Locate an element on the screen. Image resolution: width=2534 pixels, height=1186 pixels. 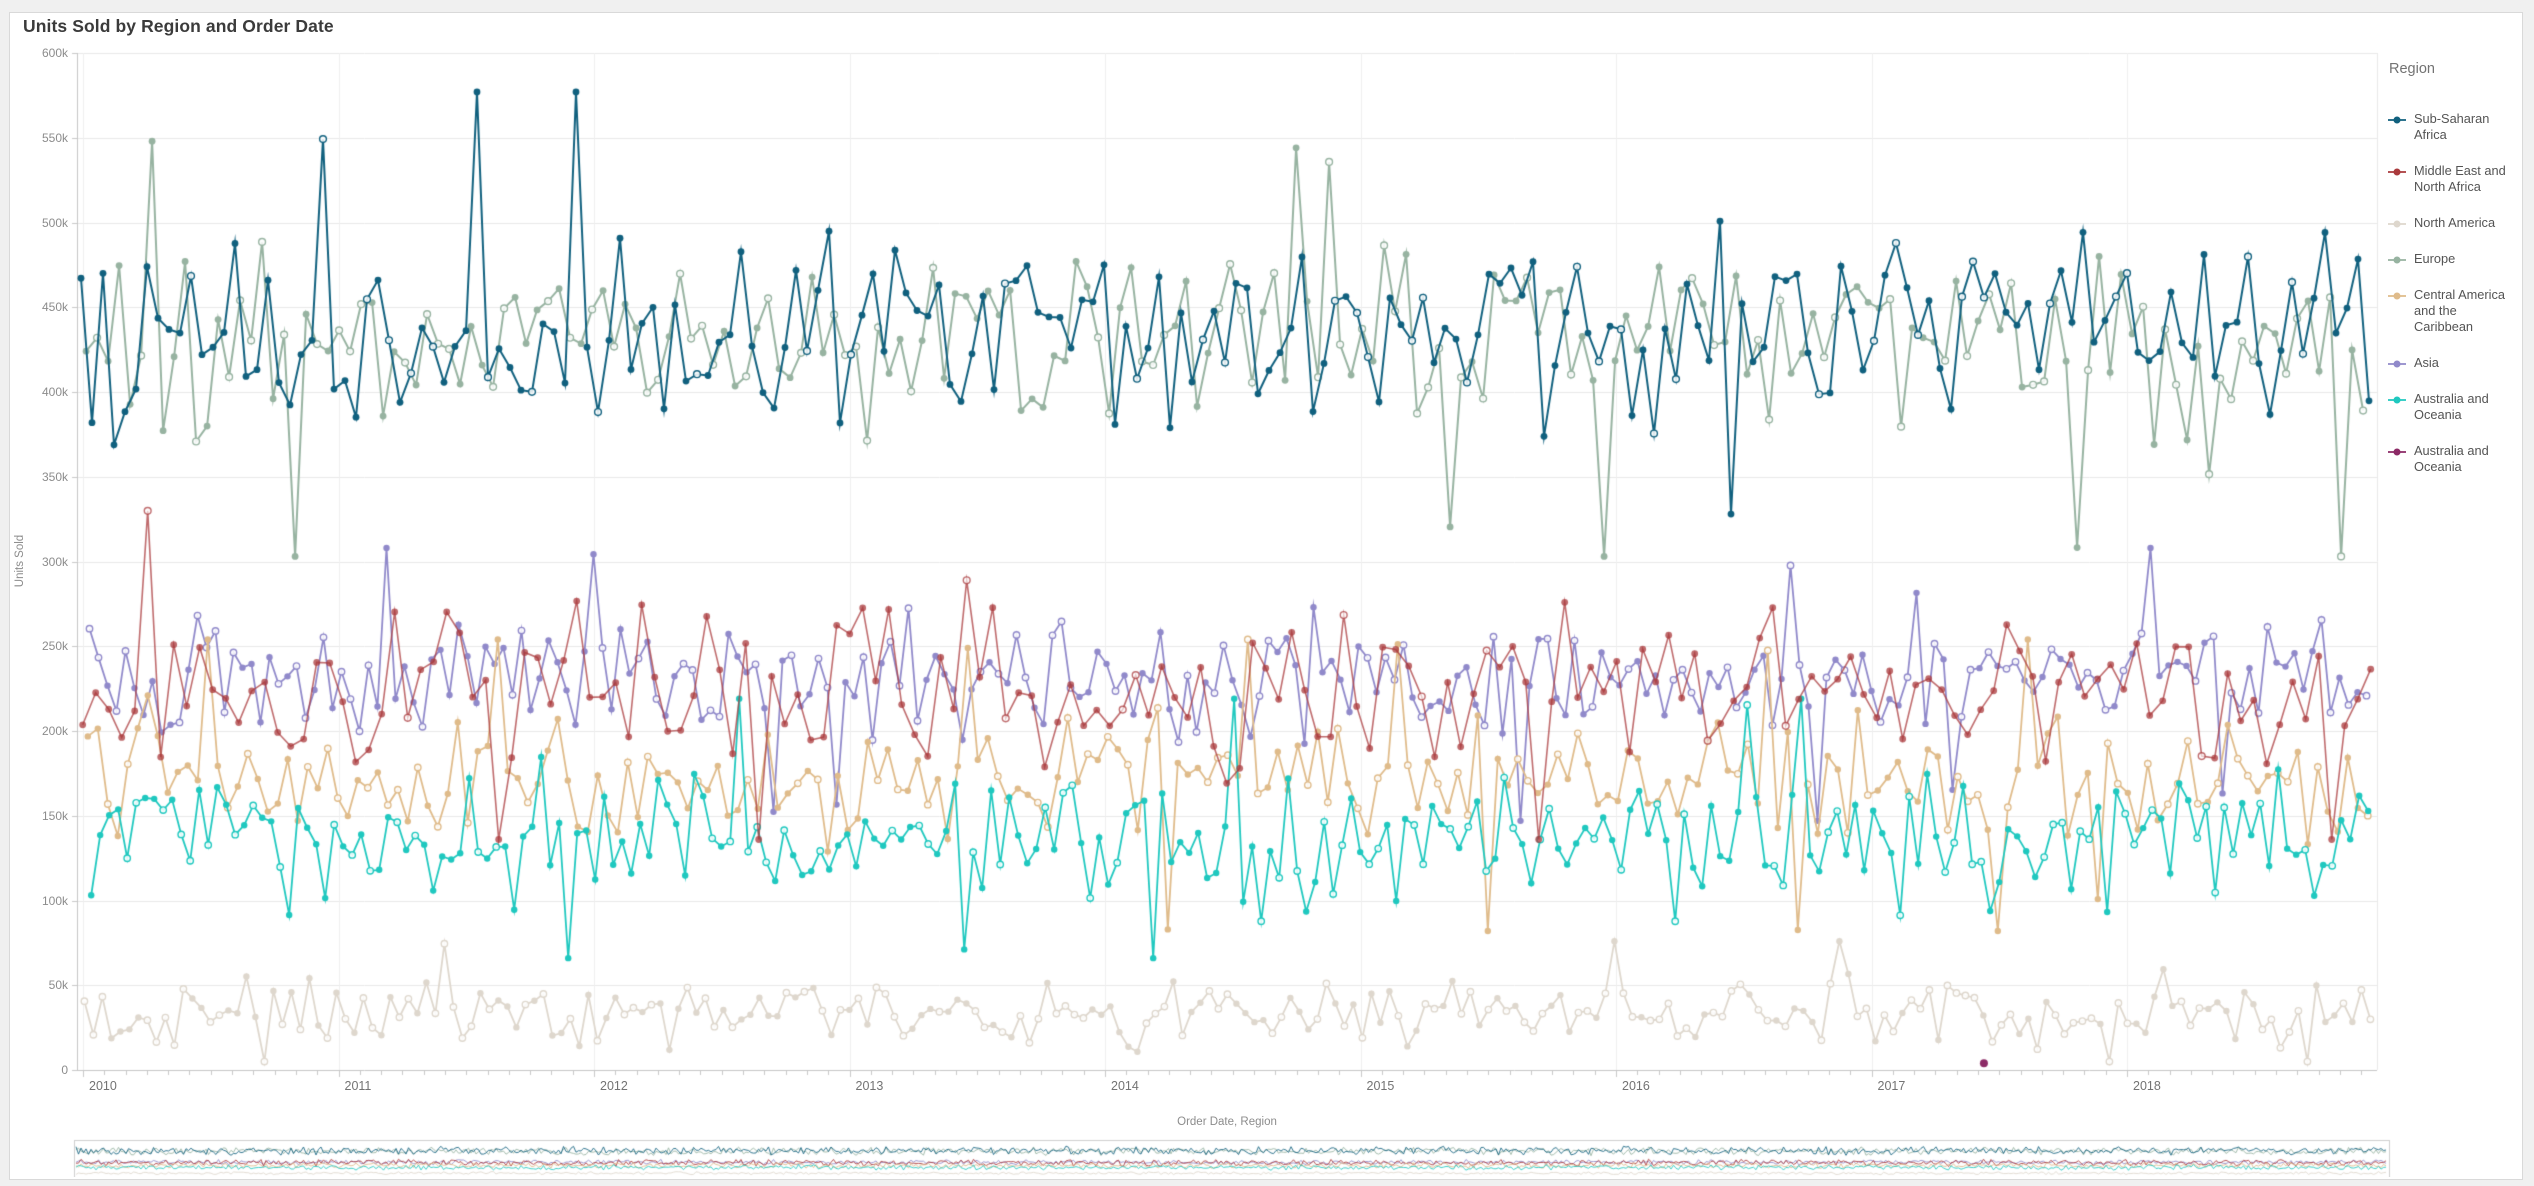
y-tick-label: 50k is located at coordinates (58, 985).